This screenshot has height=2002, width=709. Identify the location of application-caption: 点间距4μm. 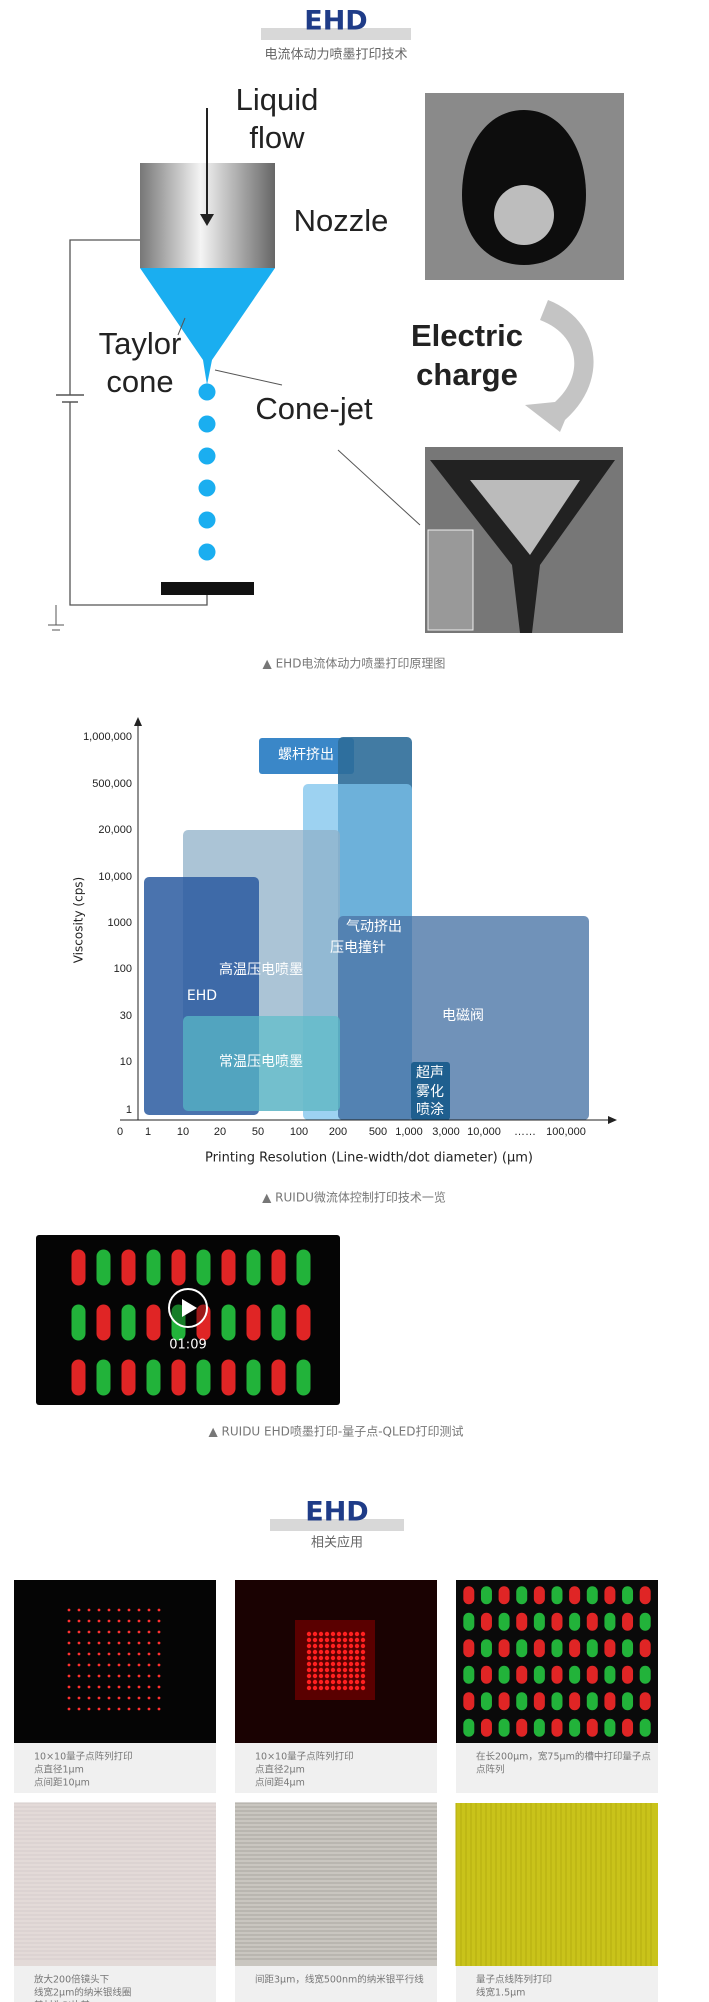
(280, 1783).